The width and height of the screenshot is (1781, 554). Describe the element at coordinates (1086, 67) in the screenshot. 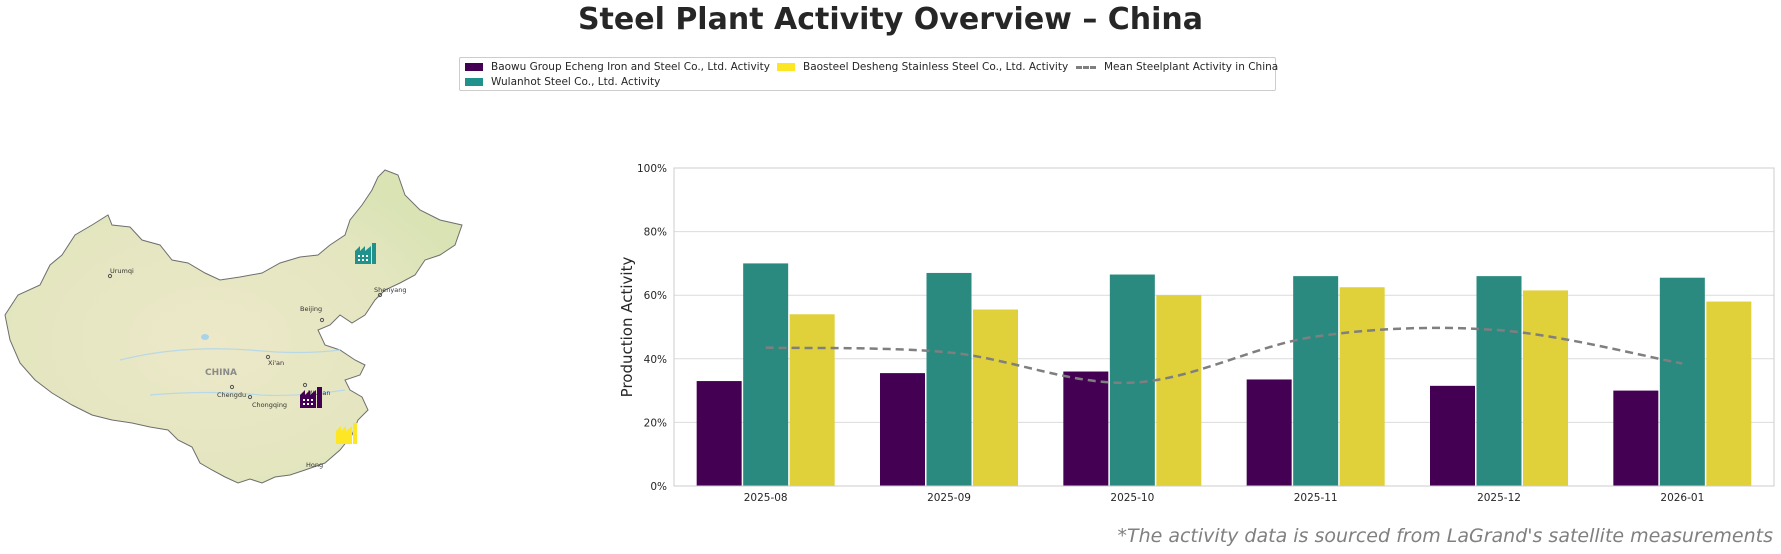

I see `legend-swatch-mean` at that location.